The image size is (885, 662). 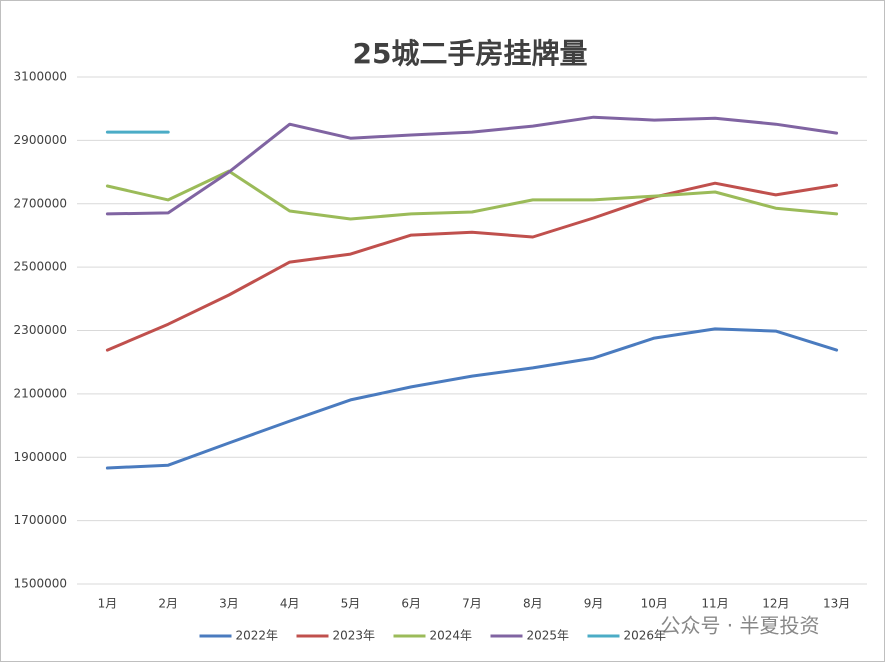 I want to click on x-tick-label: 11月, so click(x=714, y=604).